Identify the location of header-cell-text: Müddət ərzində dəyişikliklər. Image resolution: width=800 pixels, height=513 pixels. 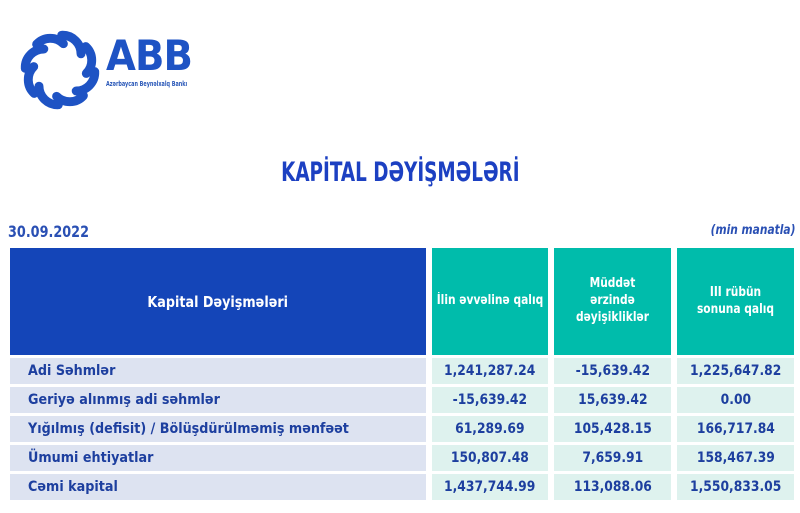
(612, 300).